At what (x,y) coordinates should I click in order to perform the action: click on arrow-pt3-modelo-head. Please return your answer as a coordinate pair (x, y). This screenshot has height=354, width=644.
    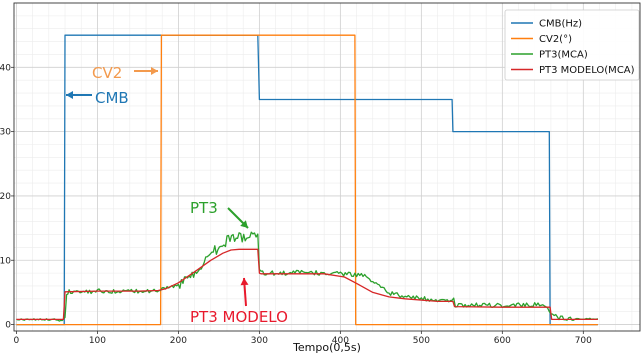
    Looking at the image, I should click on (245, 281).